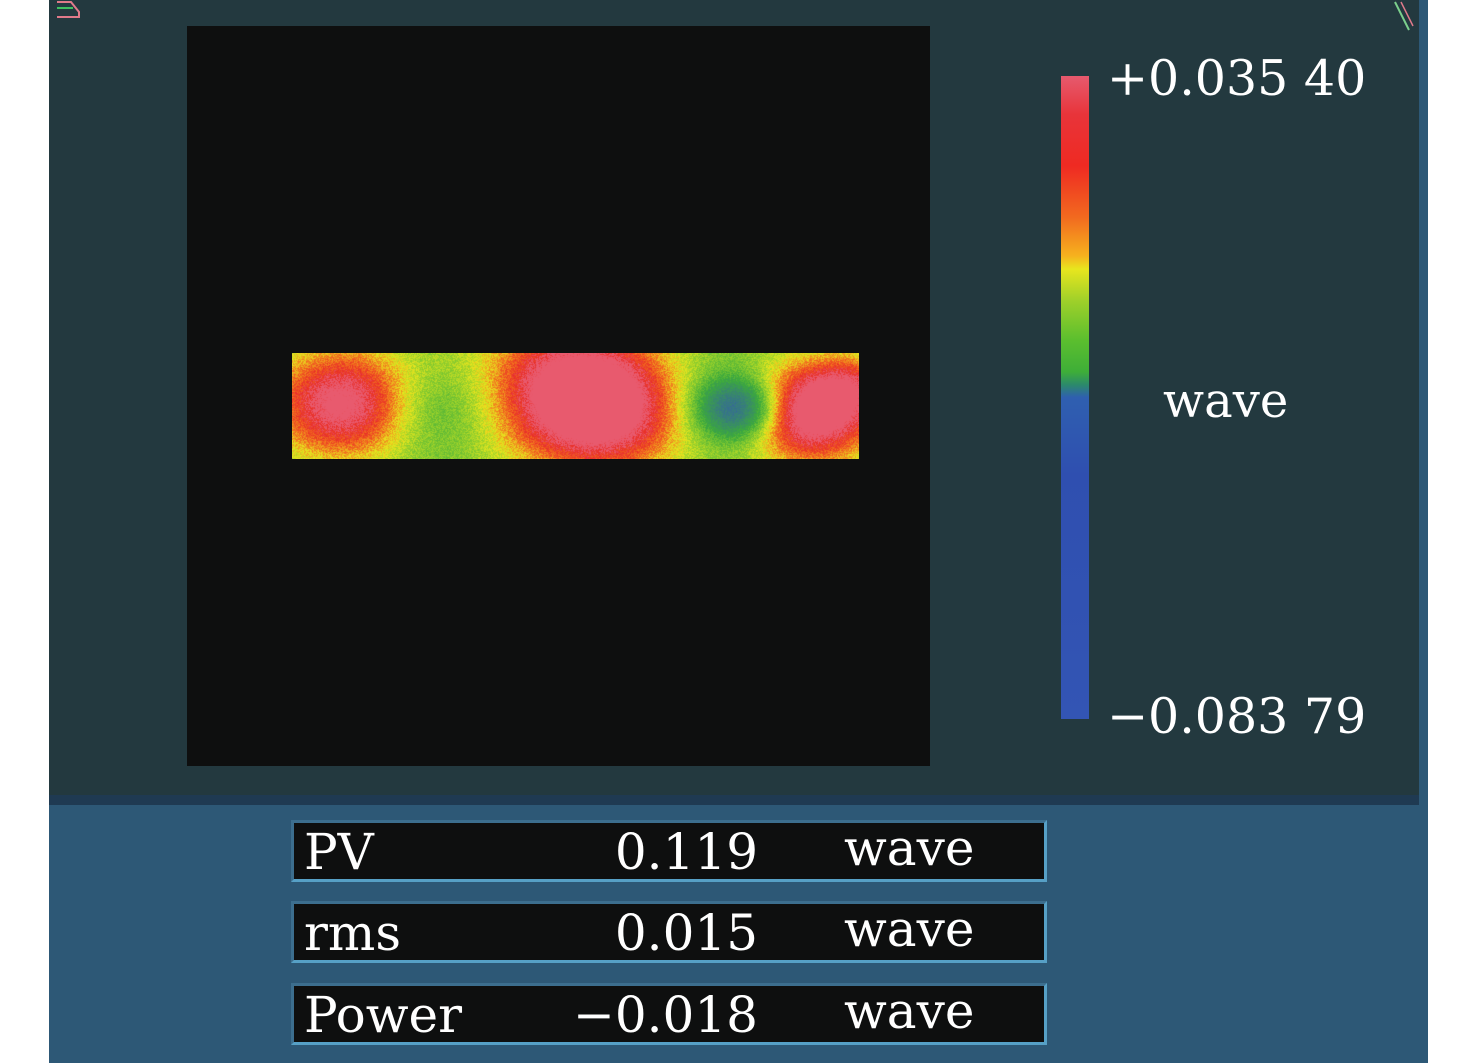 This screenshot has width=1476, height=1063. I want to click on stat-value: −0.018, so click(665, 1015).